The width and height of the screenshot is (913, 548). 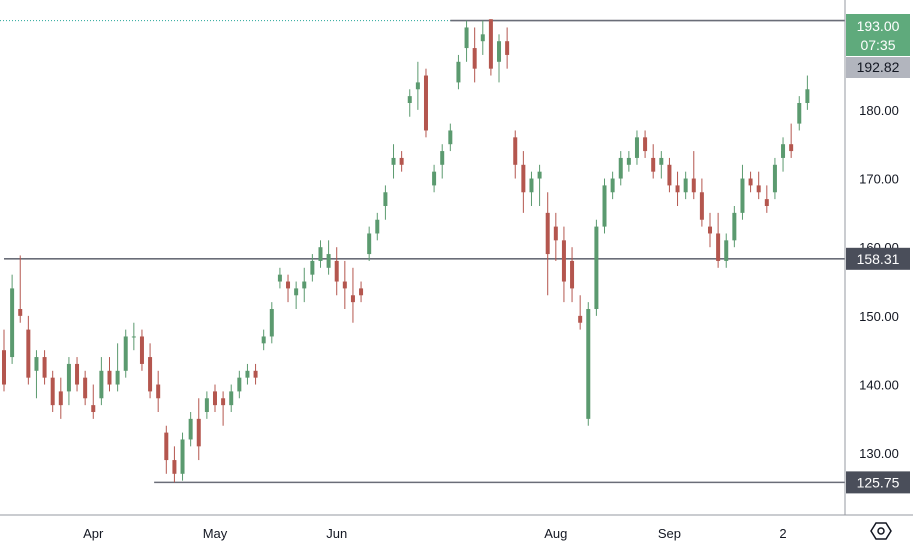 I want to click on level-price-label: 158.31, so click(x=878, y=258).